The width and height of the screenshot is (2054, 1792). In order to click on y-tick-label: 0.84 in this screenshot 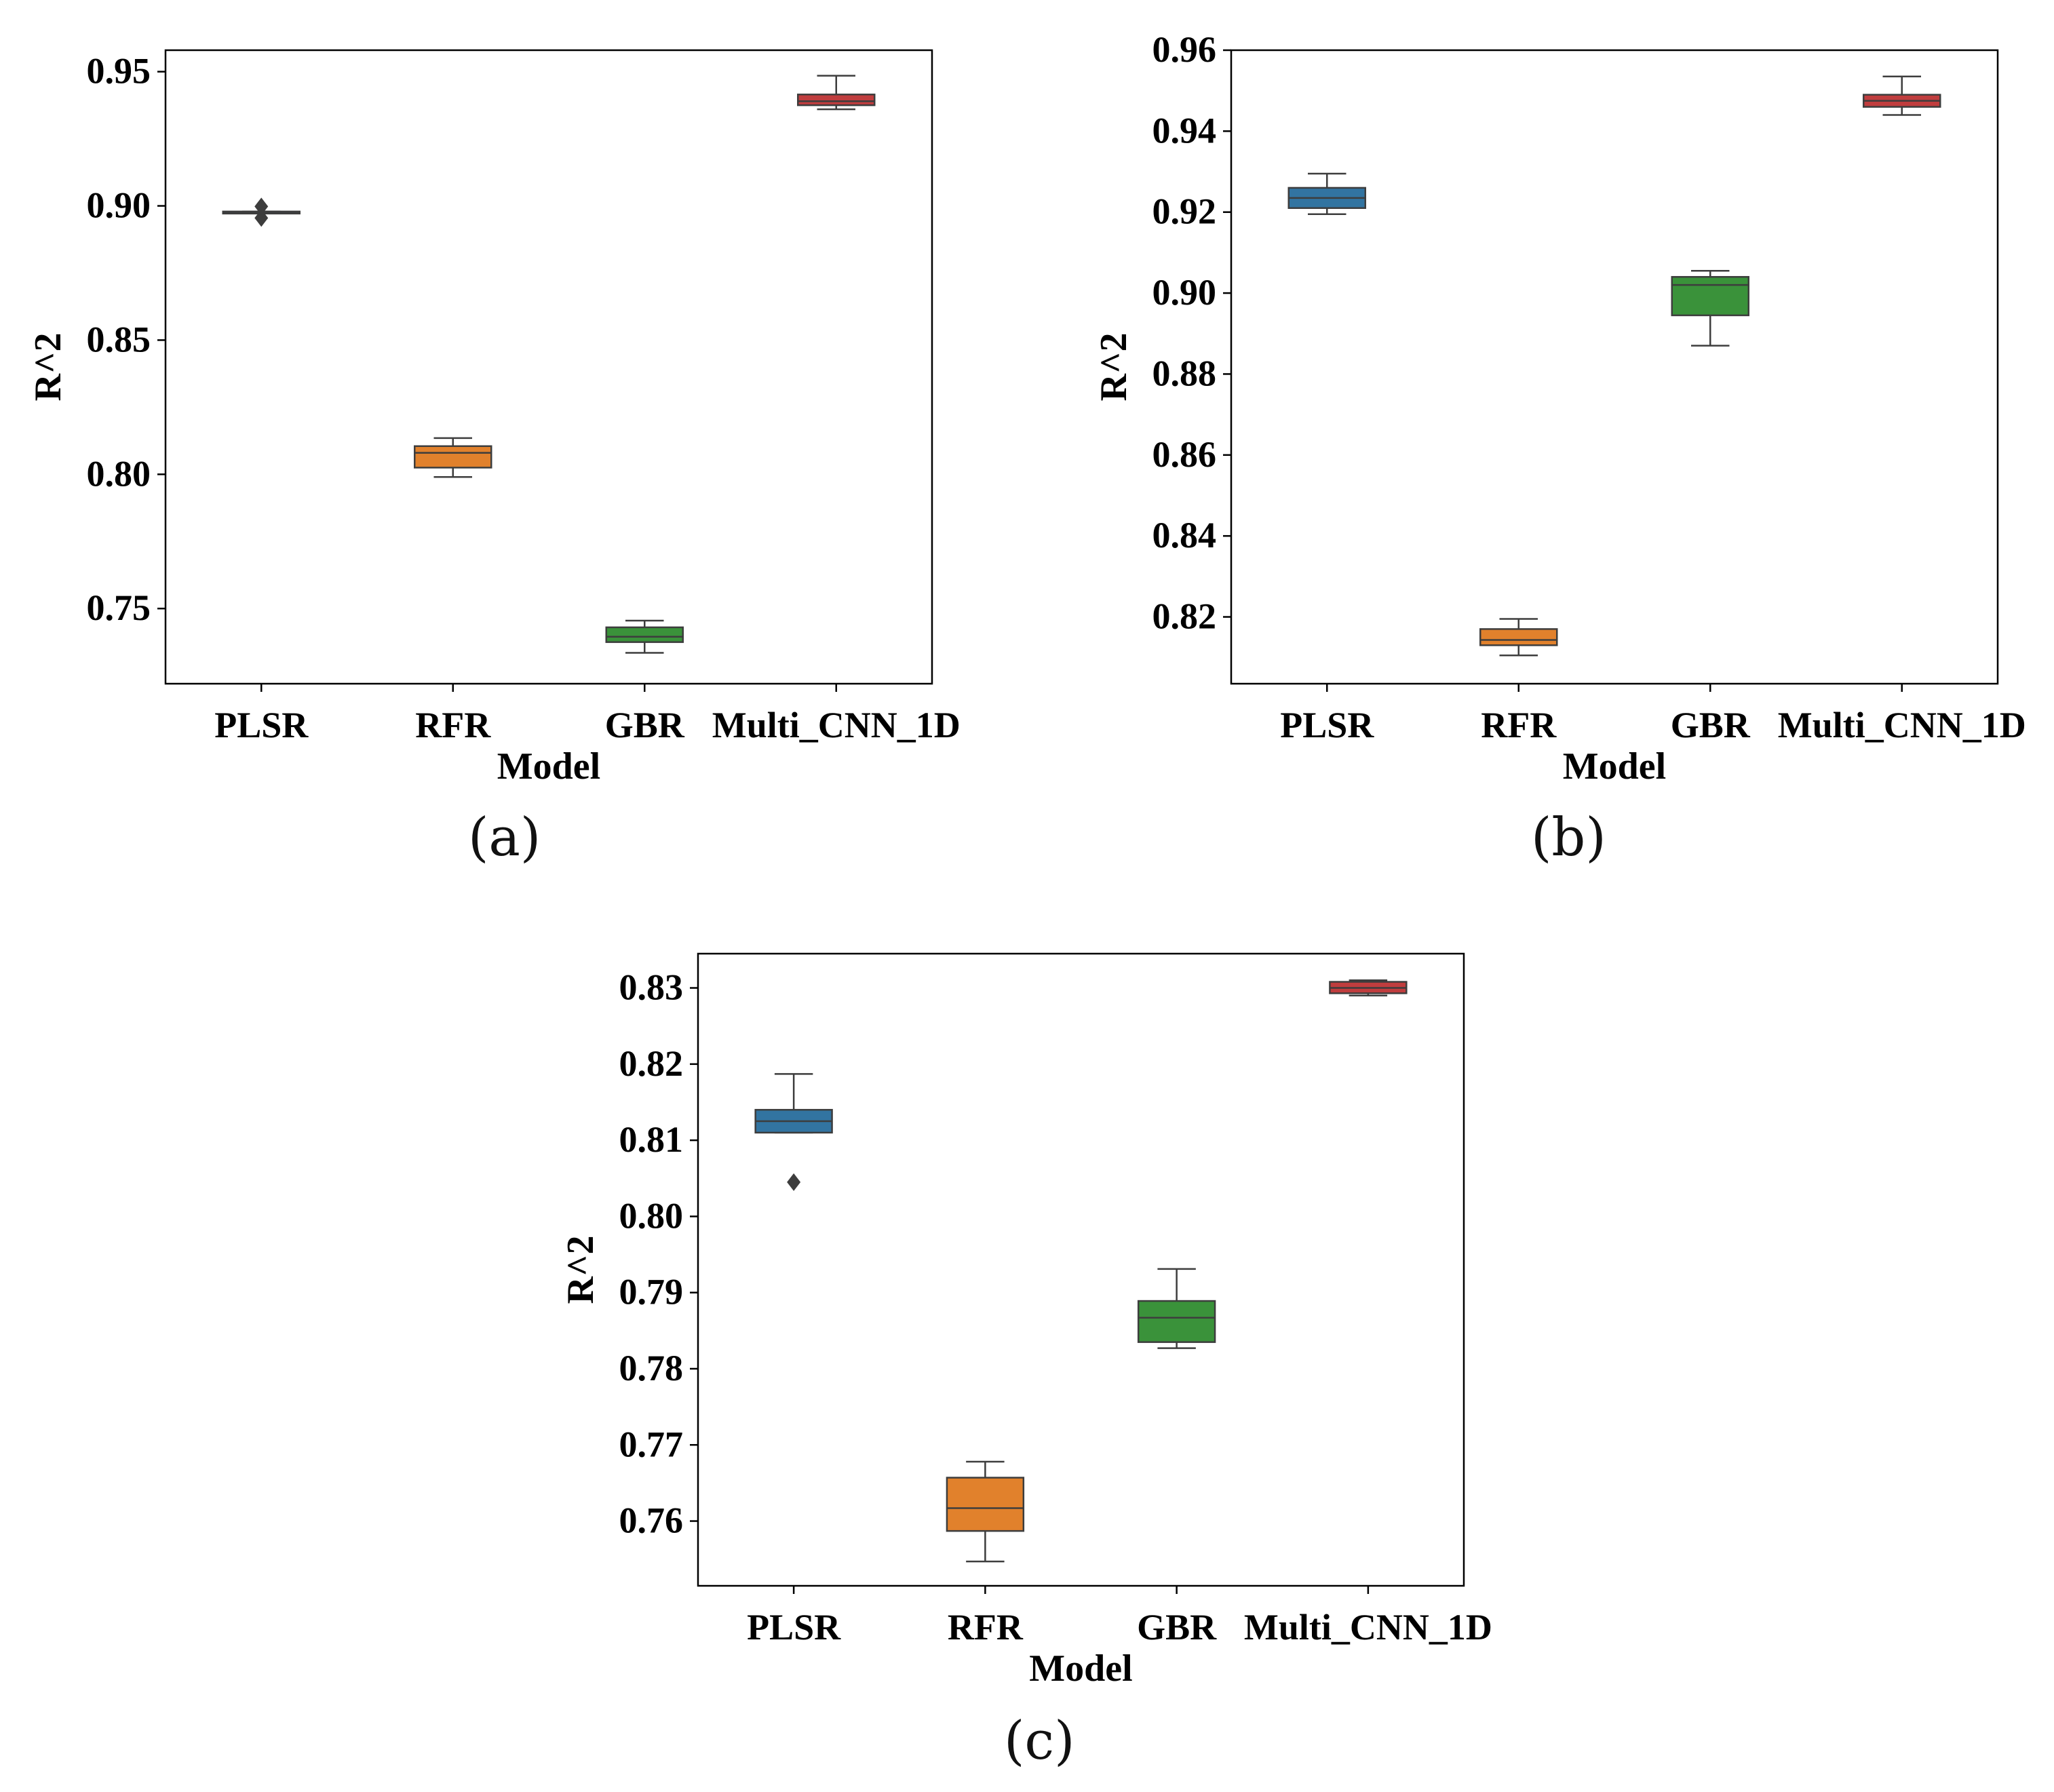, I will do `click(1184, 535)`.